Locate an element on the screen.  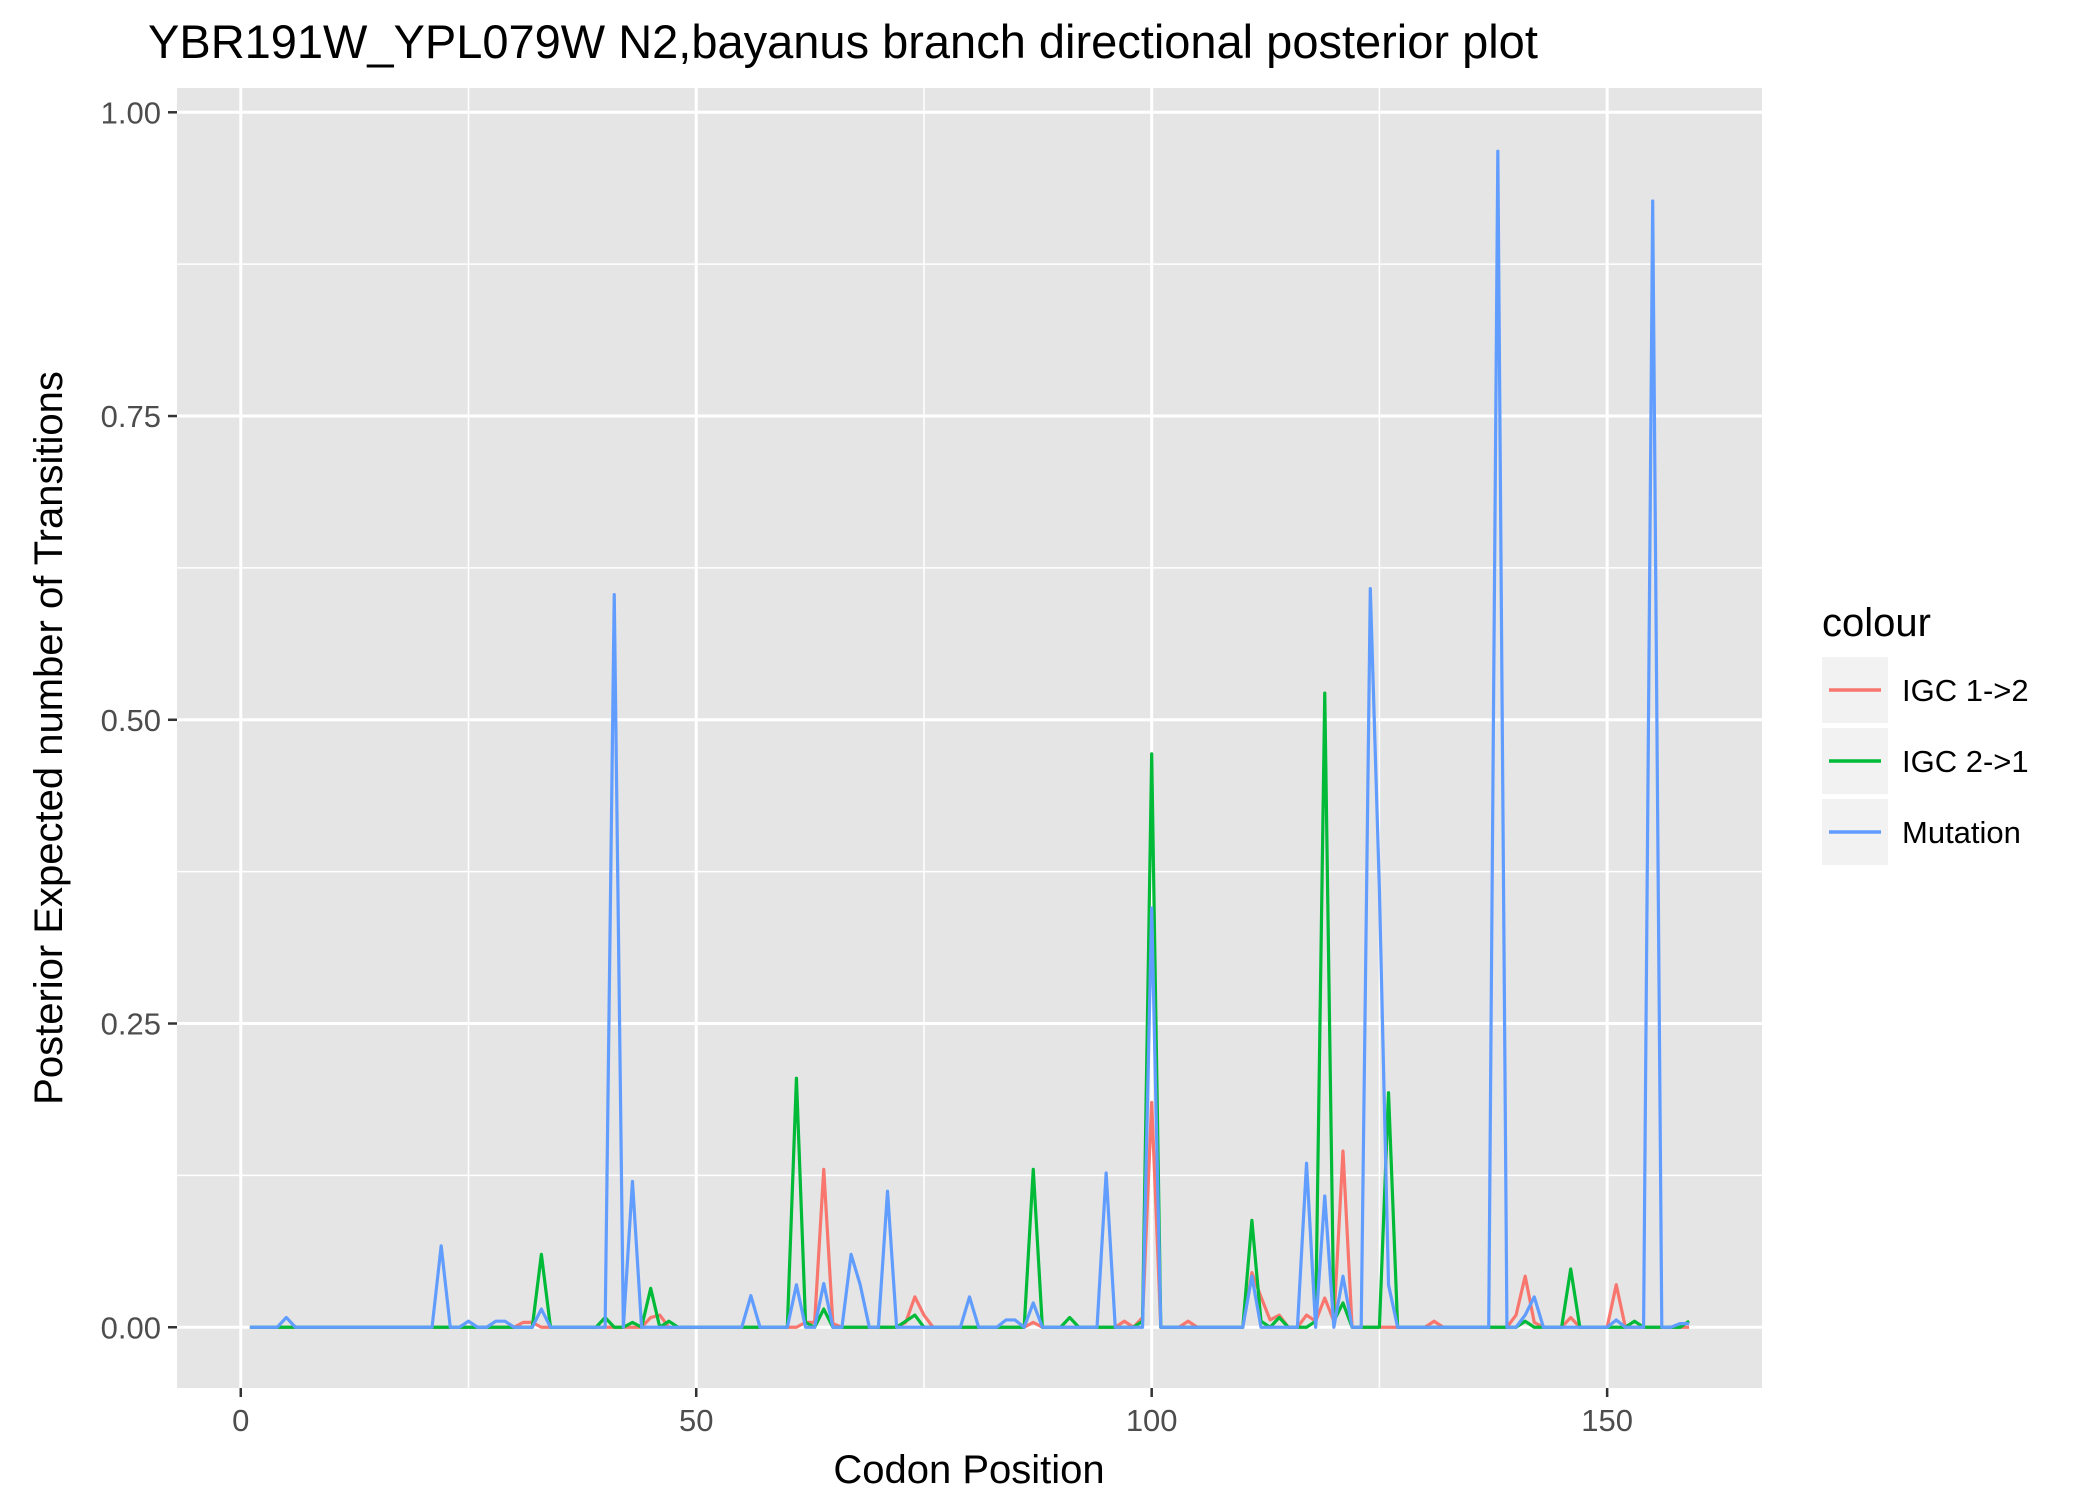
x-axis: 0 50 100 150 is located at coordinates (932, 1413).